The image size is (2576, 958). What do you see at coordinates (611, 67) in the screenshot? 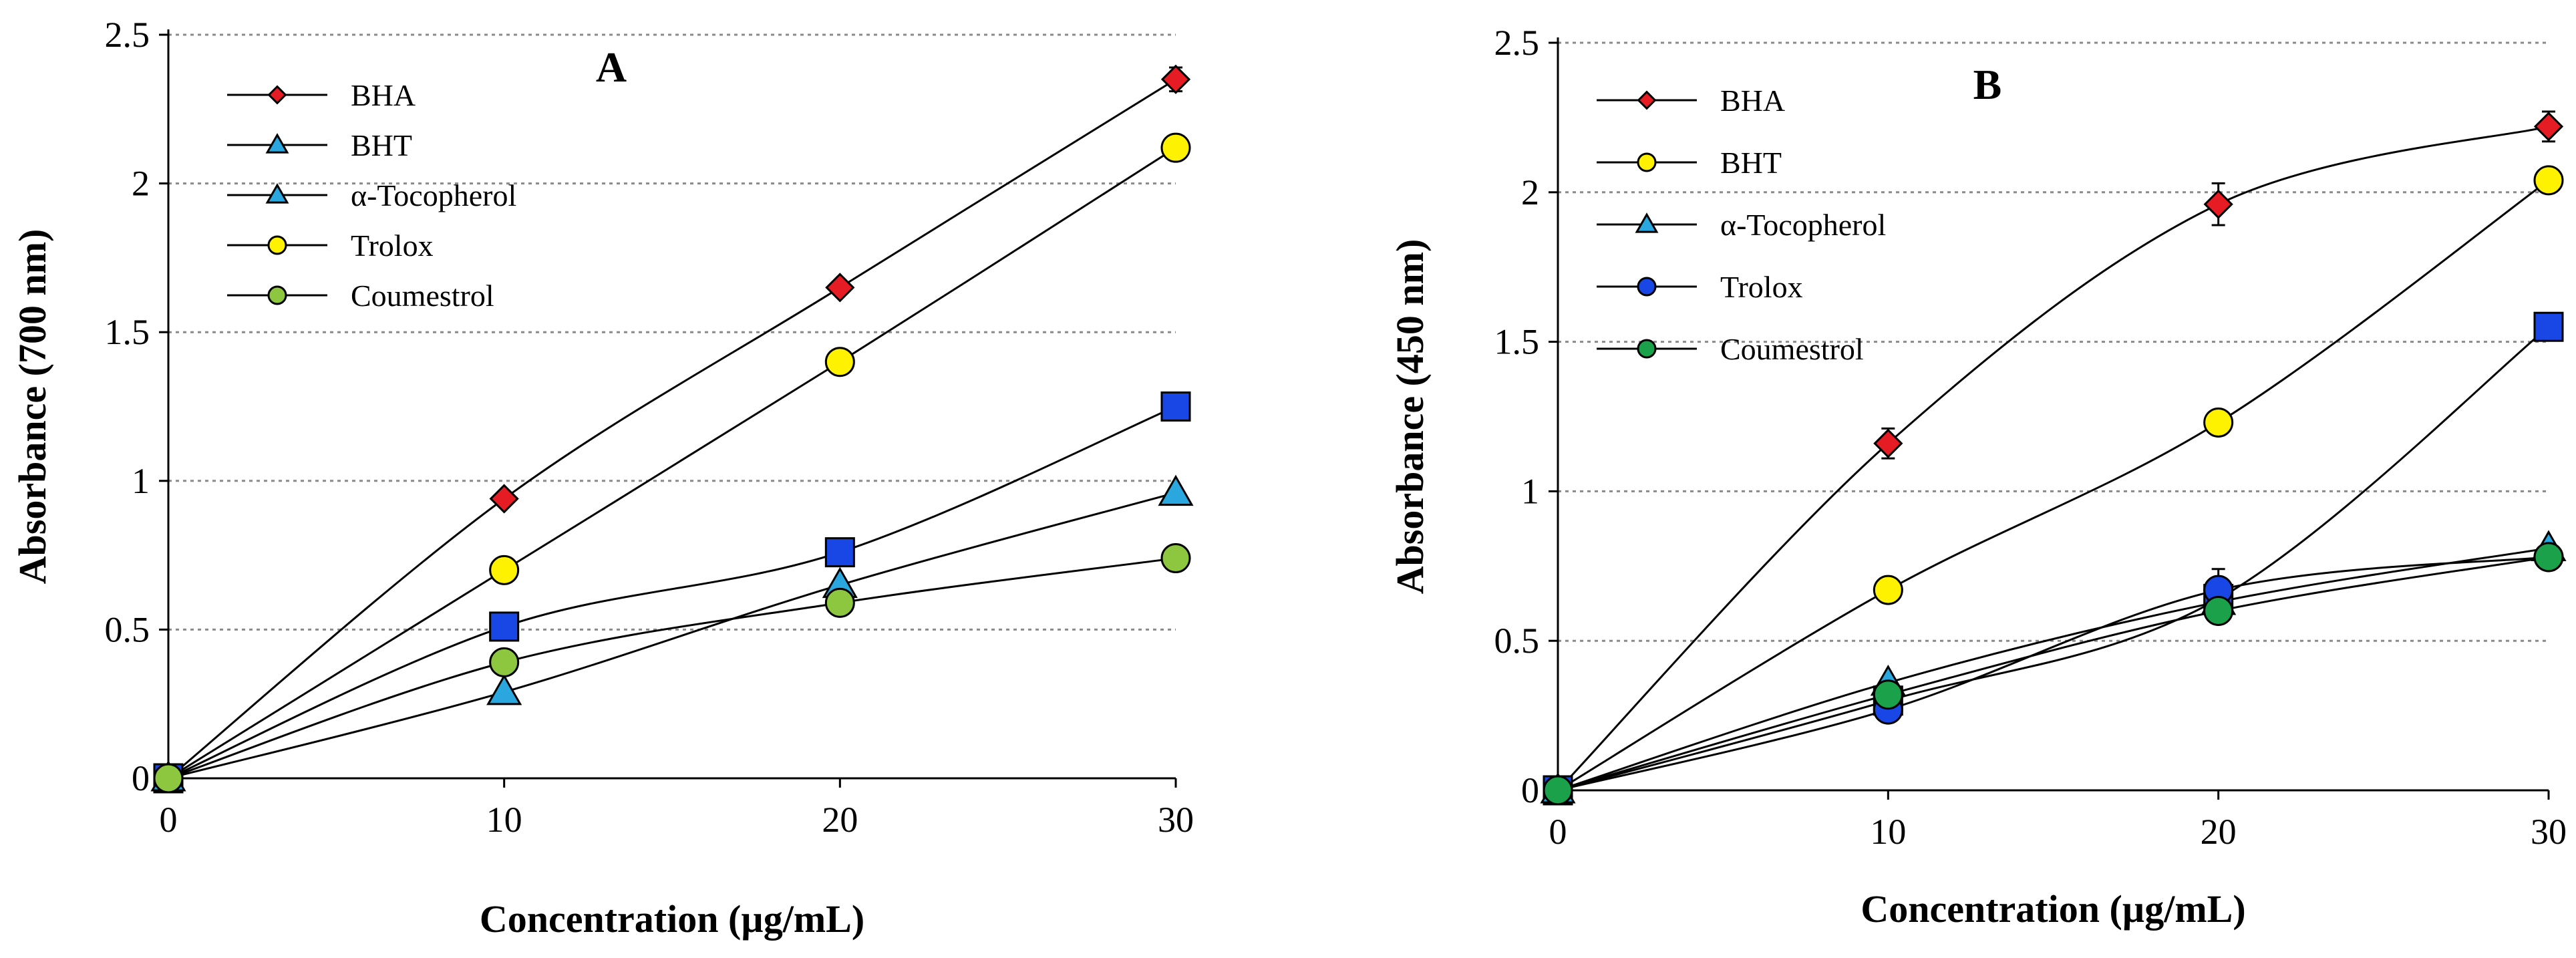
I see `panel-label: A` at bounding box center [611, 67].